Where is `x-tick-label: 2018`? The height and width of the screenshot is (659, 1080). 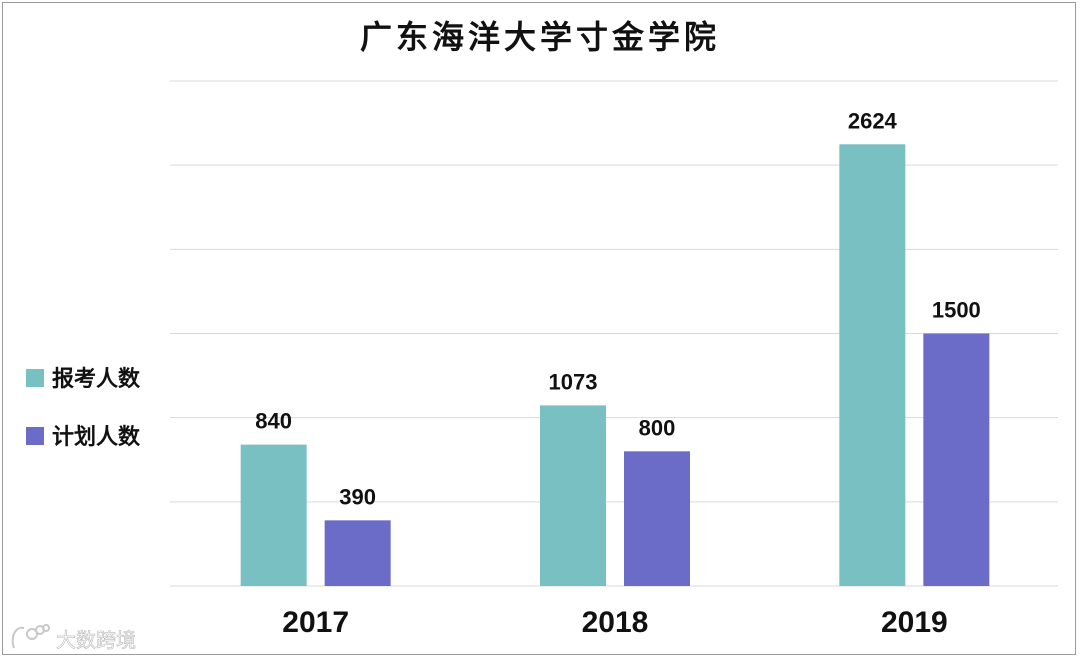 x-tick-label: 2018 is located at coordinates (615, 622).